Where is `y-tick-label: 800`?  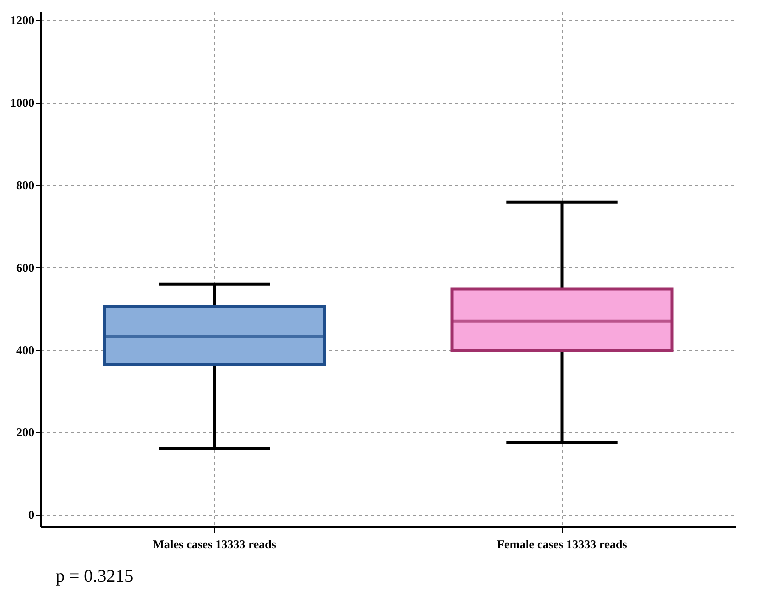 y-tick-label: 800 is located at coordinates (25, 185).